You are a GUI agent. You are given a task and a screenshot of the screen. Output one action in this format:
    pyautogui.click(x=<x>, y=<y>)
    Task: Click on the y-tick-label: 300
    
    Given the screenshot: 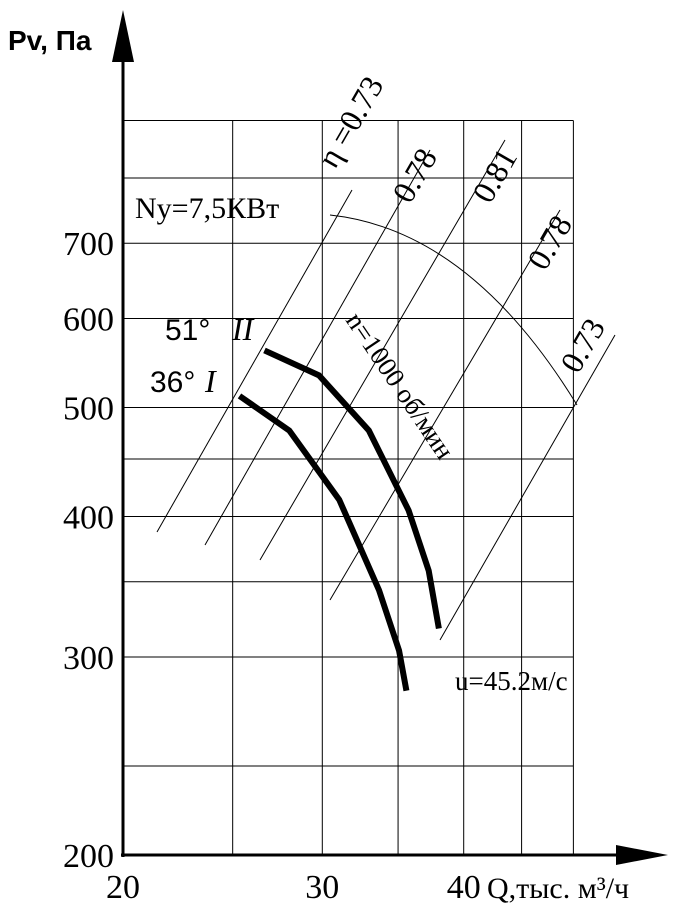 What is the action you would take?
    pyautogui.click(x=88, y=658)
    